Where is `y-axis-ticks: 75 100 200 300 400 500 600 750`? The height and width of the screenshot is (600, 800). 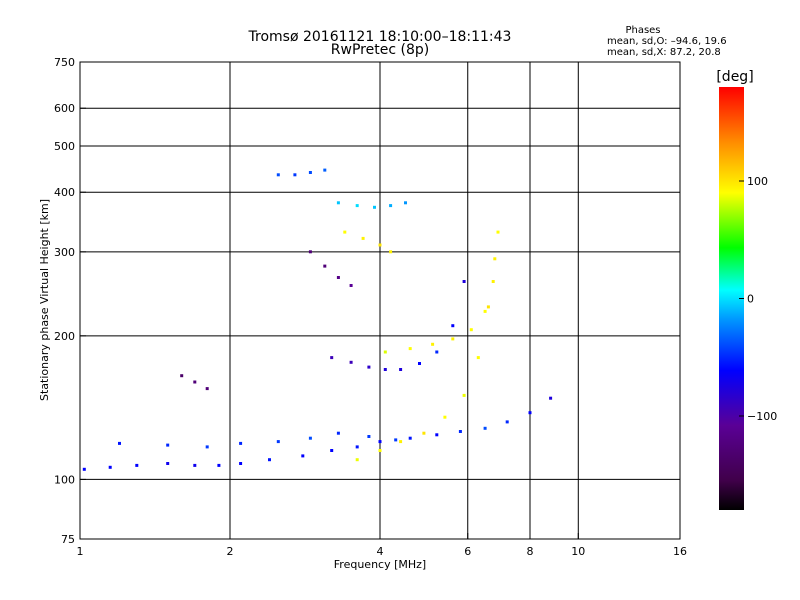
y-axis-ticks: 75 100 200 300 400 500 600 750 is located at coordinates (70, 301).